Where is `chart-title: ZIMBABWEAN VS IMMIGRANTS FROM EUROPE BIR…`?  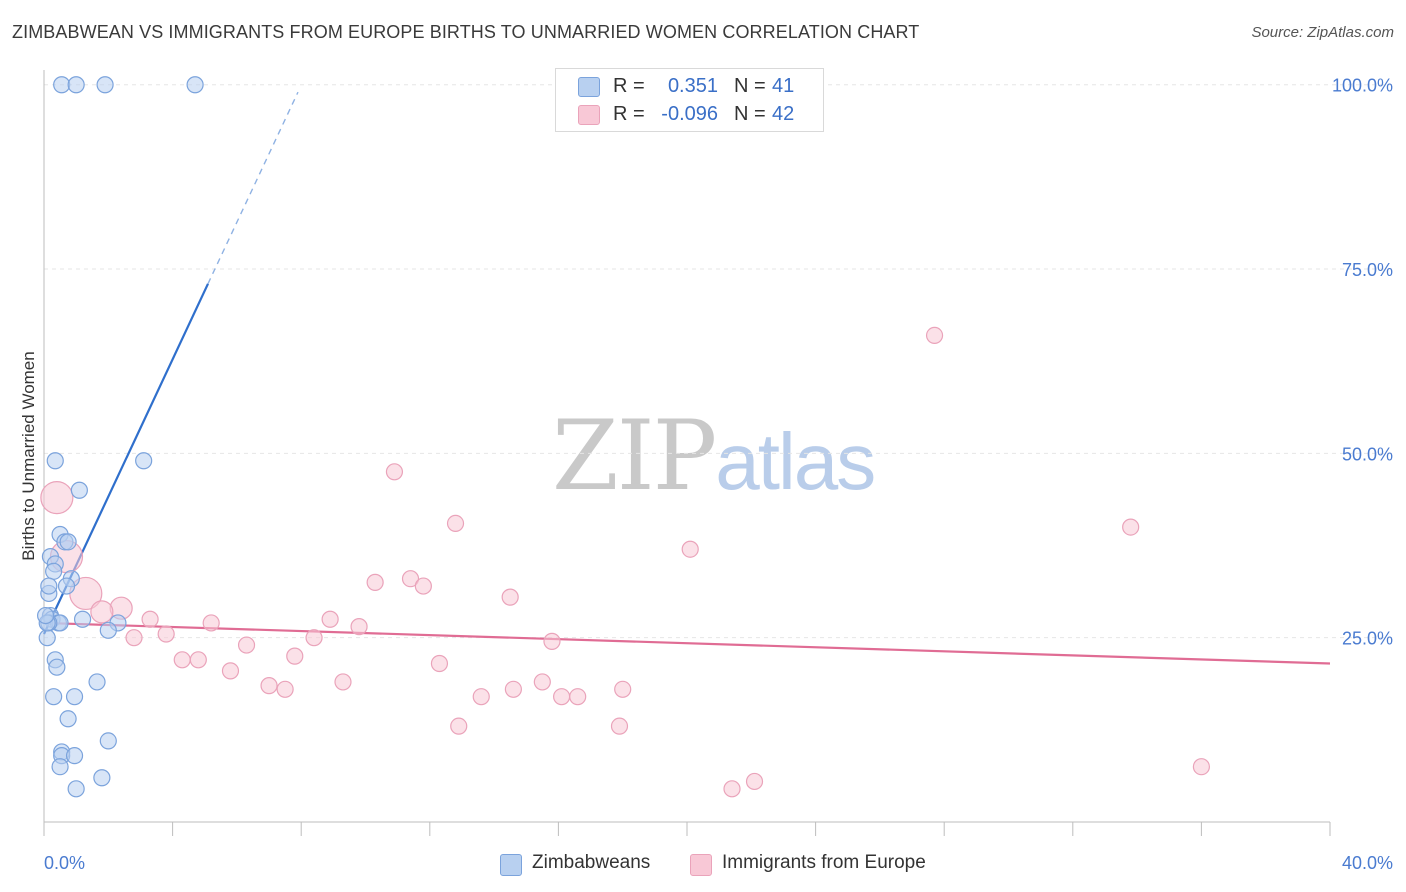 chart-title: ZIMBABWEAN VS IMMIGRANTS FROM EUROPE BIR… is located at coordinates (466, 32).